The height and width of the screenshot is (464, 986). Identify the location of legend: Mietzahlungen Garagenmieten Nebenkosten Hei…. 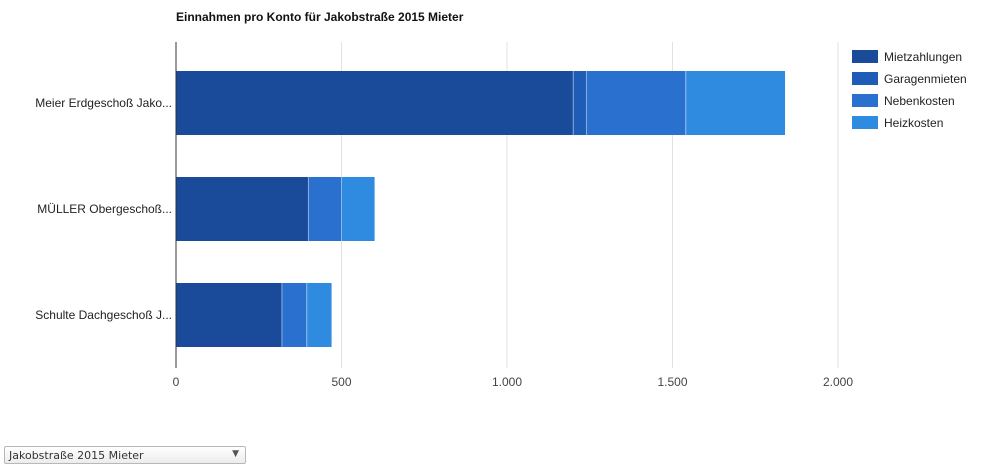
(909, 90).